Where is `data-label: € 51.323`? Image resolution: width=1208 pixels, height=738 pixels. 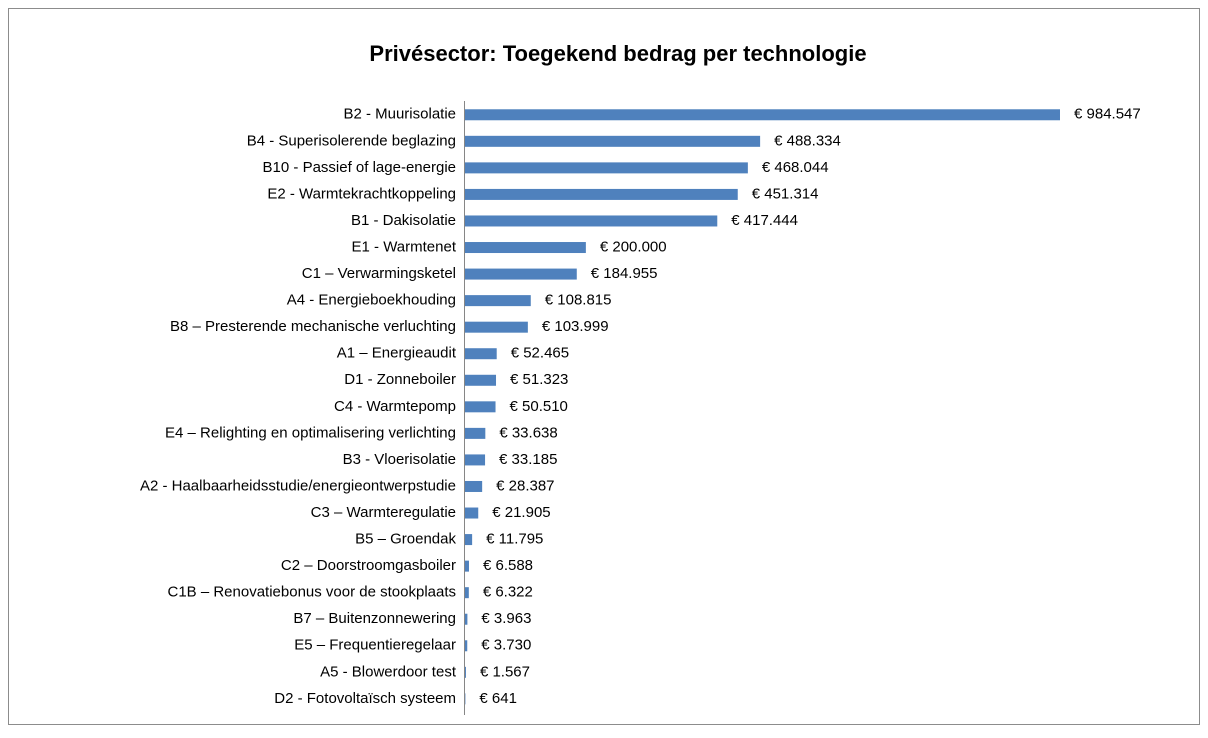 data-label: € 51.323 is located at coordinates (539, 379).